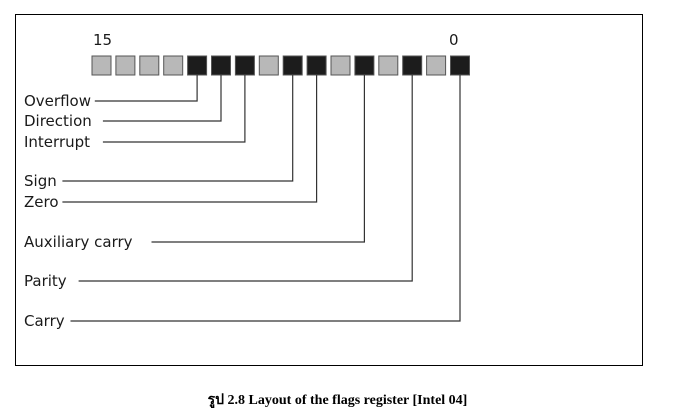 The image size is (675, 418). I want to click on register-bits, so click(280, 65).